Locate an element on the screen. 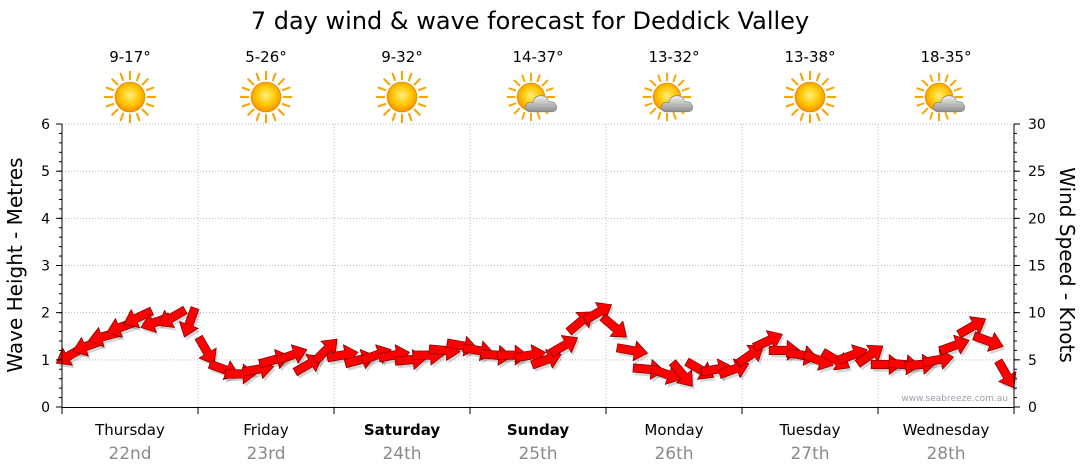 The width and height of the screenshot is (1080, 475). day-date-label: 25th is located at coordinates (537, 454).